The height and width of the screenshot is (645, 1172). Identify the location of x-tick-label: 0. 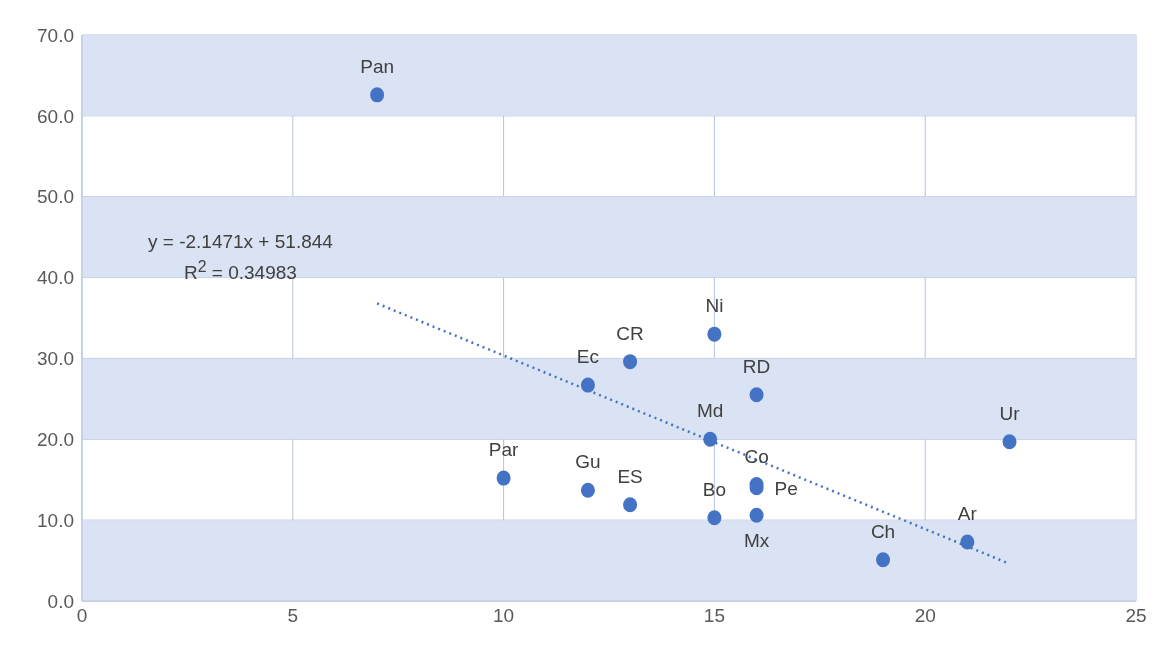
(82, 616).